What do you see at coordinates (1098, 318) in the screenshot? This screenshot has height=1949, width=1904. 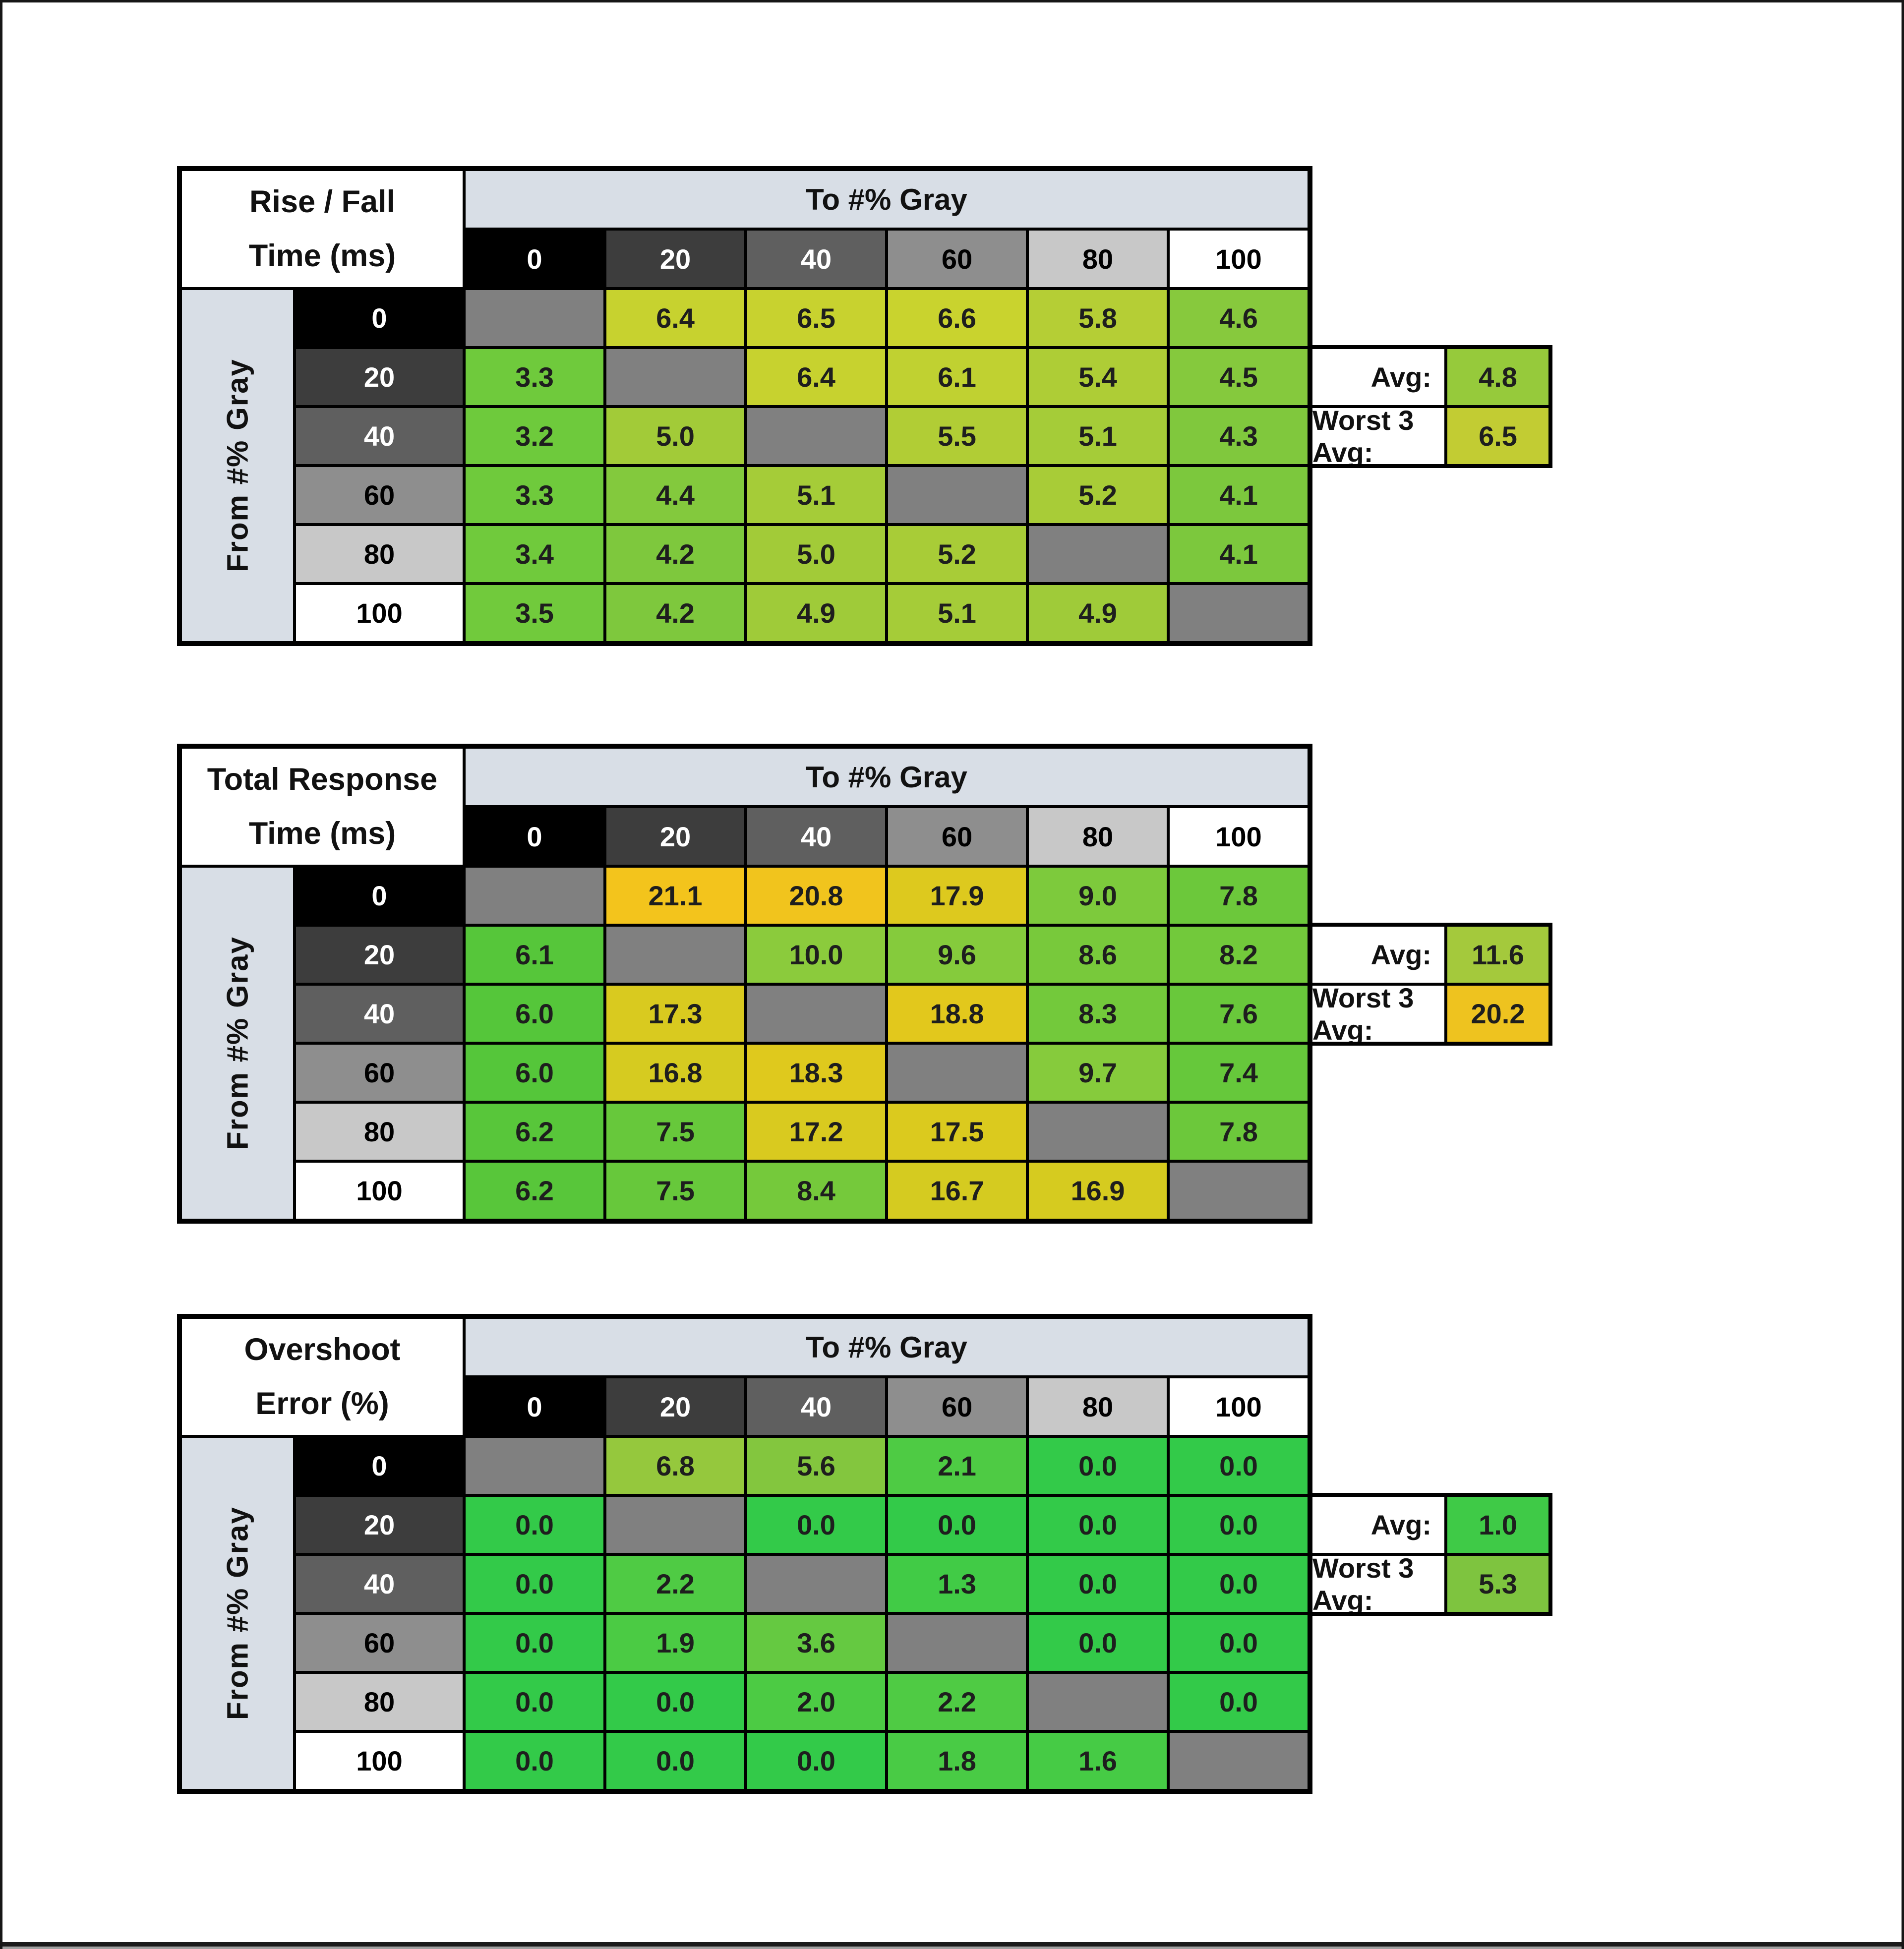 I see `cell-from0-to80: 5.8` at bounding box center [1098, 318].